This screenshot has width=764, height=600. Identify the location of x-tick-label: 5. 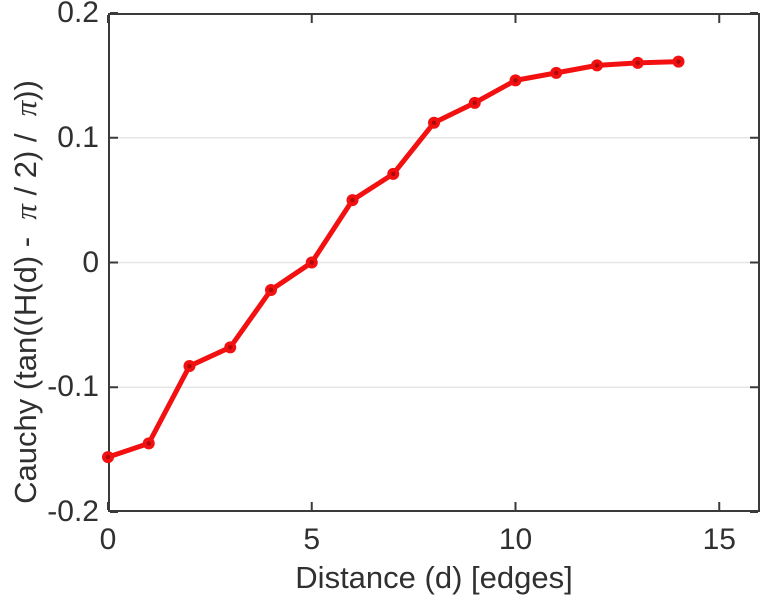
(312, 539).